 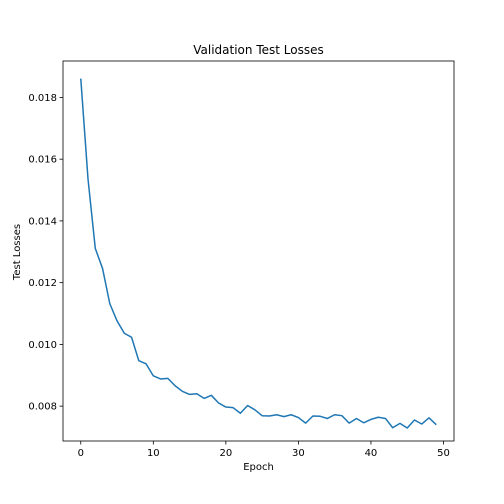 What do you see at coordinates (17, 252) in the screenshot?
I see `y-axis-label: Test Losses` at bounding box center [17, 252].